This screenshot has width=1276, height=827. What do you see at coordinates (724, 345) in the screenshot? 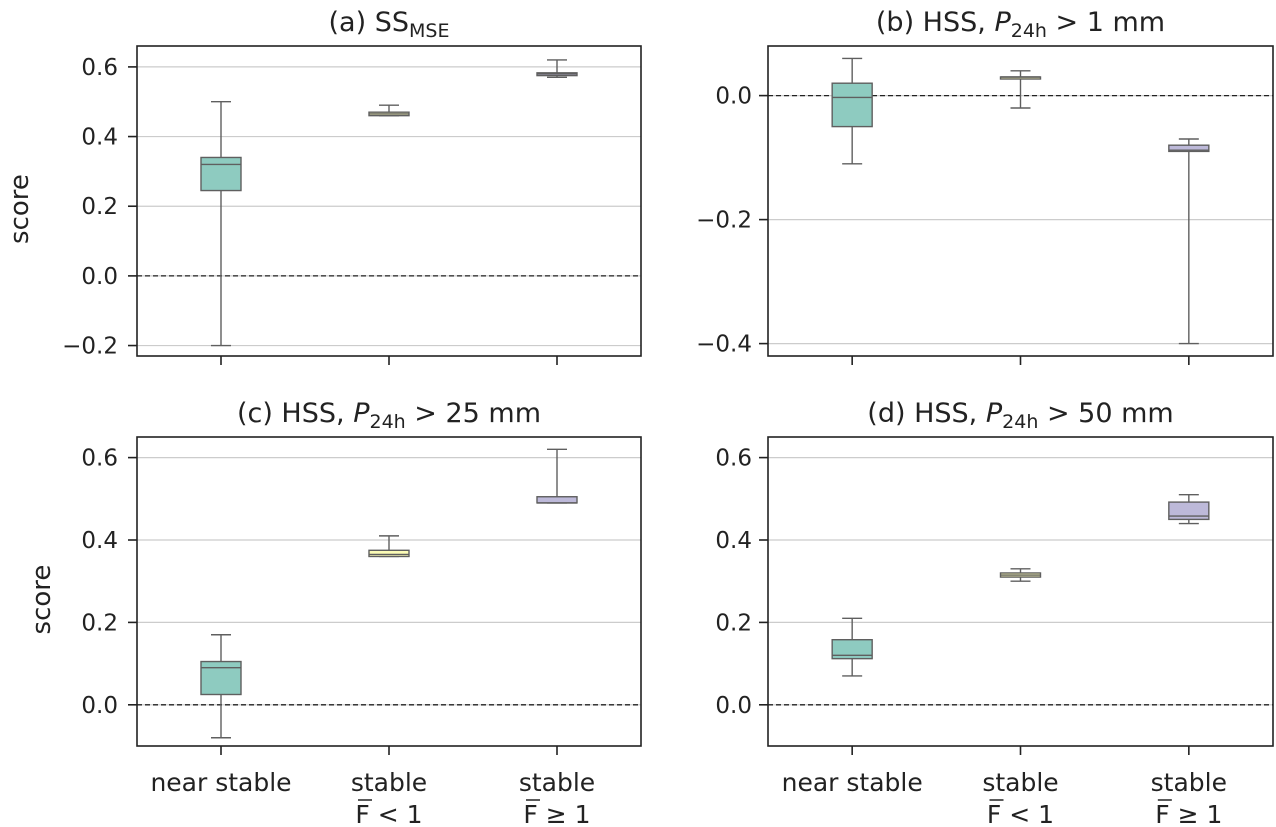
I see `y-tick-label: −0.4` at bounding box center [724, 345].